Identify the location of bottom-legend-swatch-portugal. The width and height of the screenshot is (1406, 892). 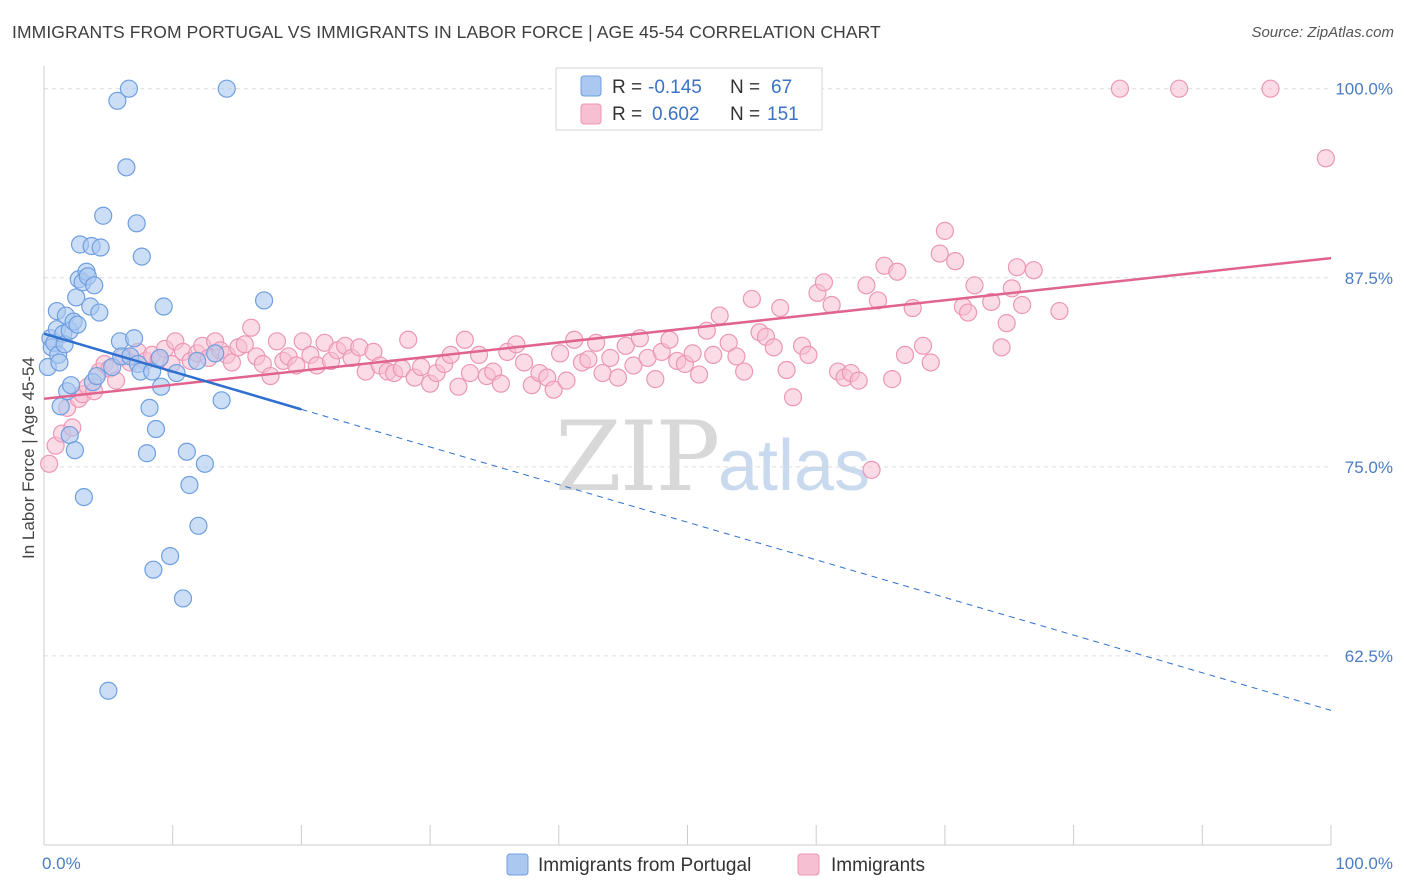
(517, 864).